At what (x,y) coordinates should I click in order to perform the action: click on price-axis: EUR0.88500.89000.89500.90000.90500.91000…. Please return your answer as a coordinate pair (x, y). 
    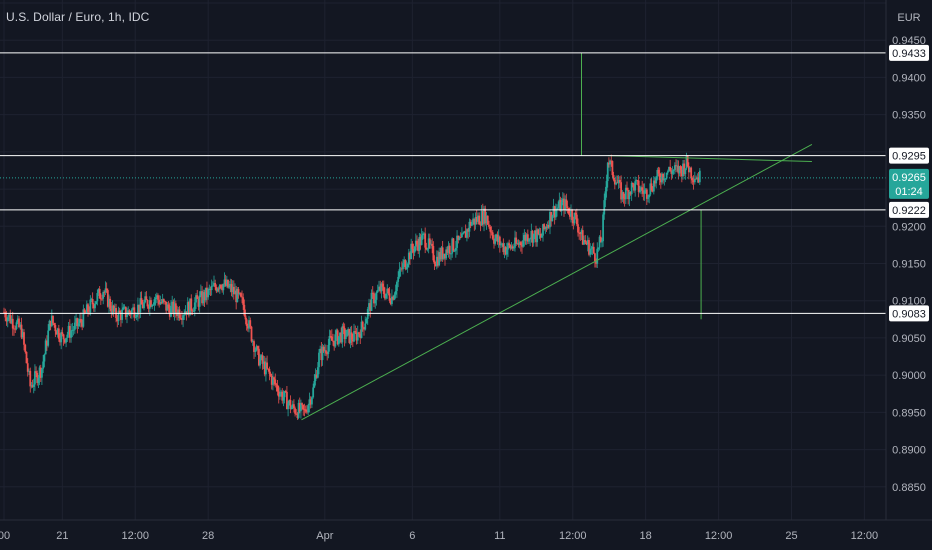
    Looking at the image, I should click on (908, 275).